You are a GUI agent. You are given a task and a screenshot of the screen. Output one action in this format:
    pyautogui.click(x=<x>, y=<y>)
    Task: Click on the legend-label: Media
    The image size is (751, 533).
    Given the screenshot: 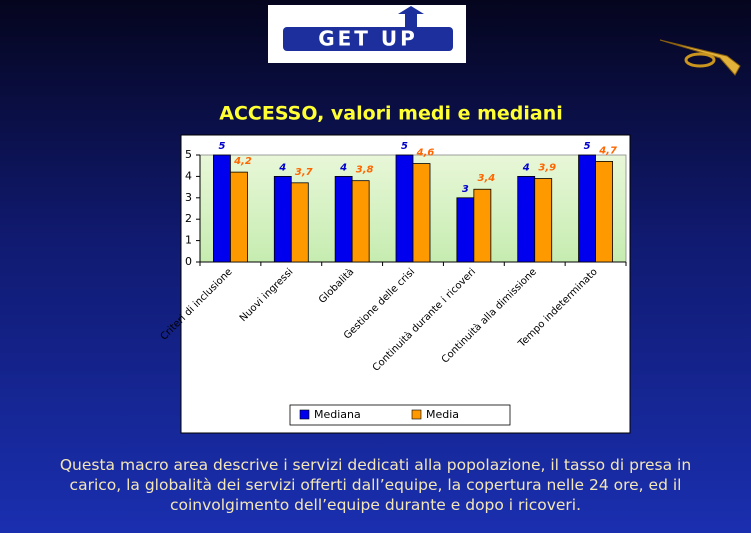 What is the action you would take?
    pyautogui.click(x=442, y=414)
    